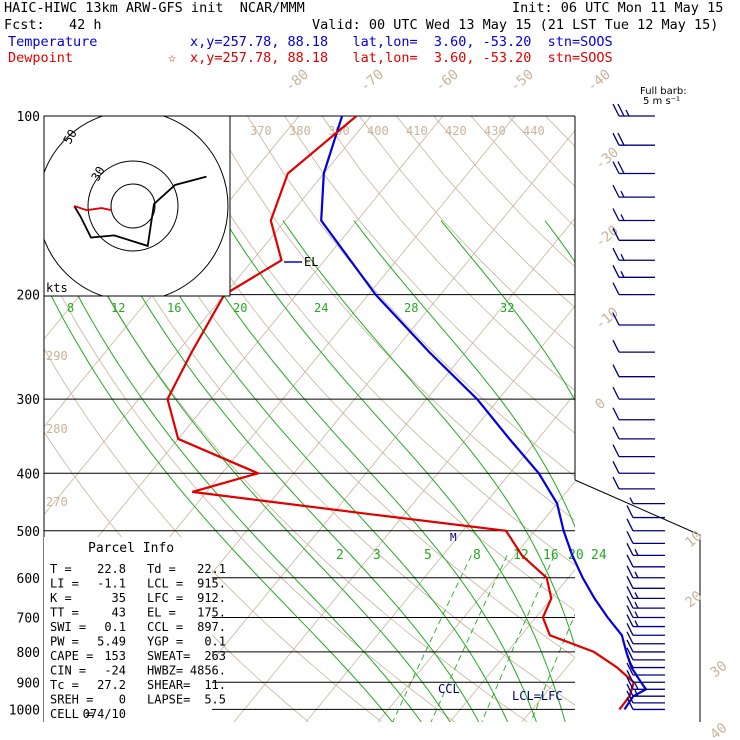  I want to click on mixing-ratio-label: 2, so click(340, 555).